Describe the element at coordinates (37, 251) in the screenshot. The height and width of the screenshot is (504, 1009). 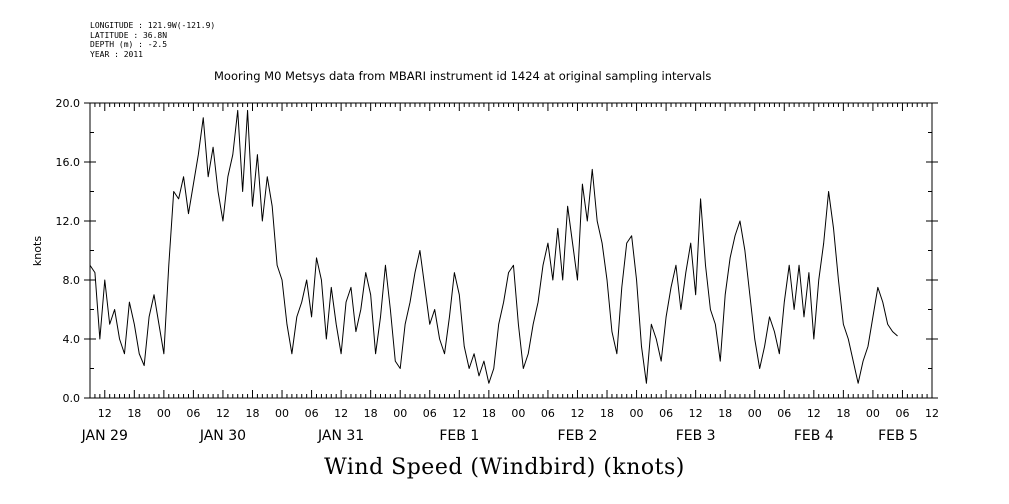
I see `y-axis-label: knots` at that location.